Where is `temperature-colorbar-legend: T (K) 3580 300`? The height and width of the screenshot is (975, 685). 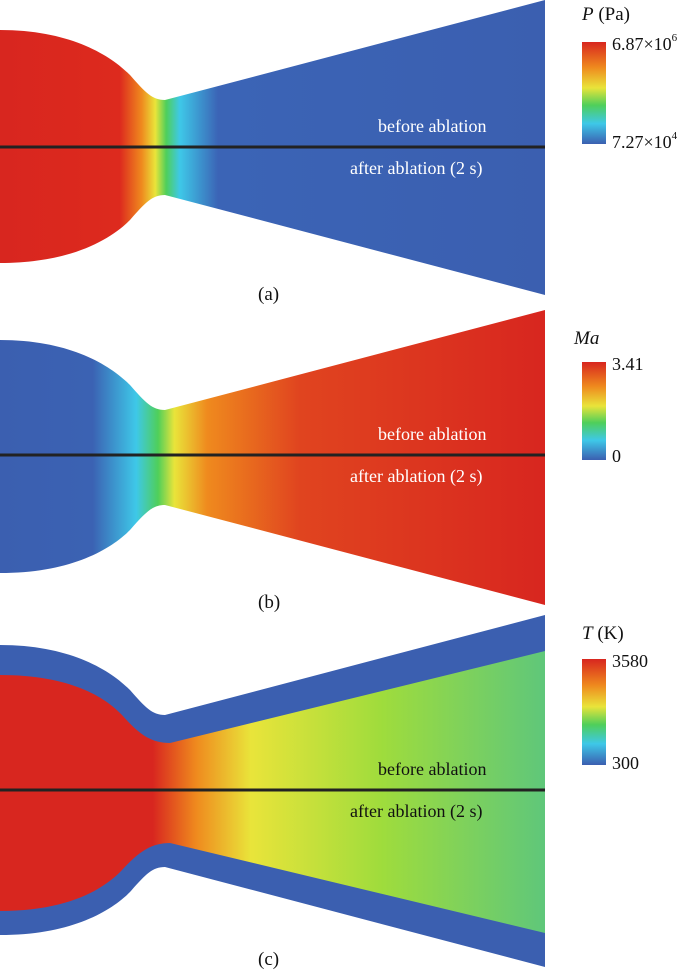
temperature-colorbar-legend: T (K) 3580 300 is located at coordinates (633, 698).